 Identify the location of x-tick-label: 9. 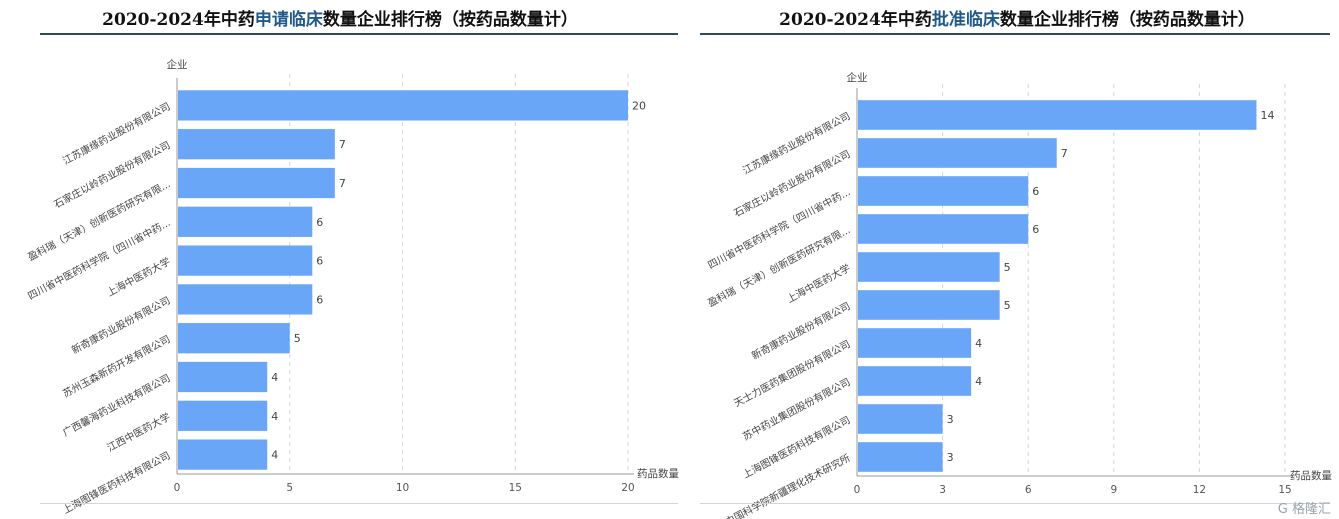
(1113, 490).